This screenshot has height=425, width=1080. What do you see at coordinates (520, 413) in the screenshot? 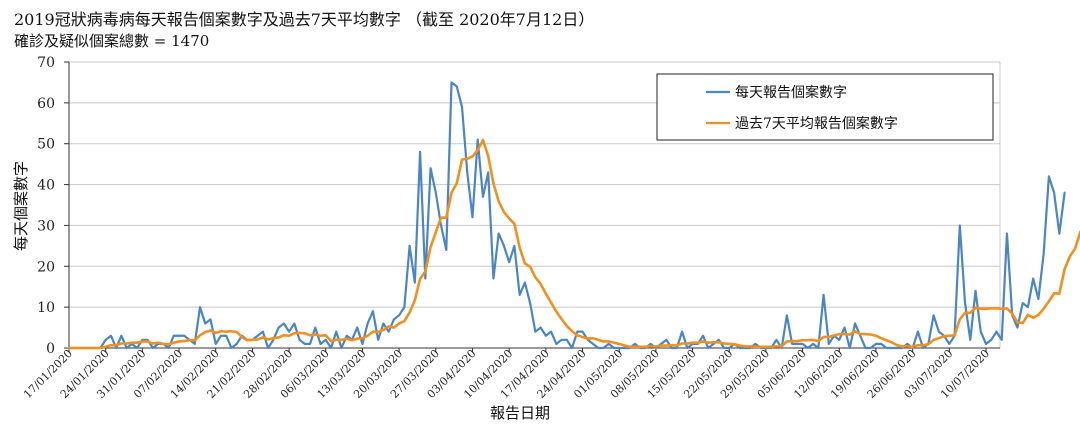
I see `x-axis-label: 報告日期` at bounding box center [520, 413].